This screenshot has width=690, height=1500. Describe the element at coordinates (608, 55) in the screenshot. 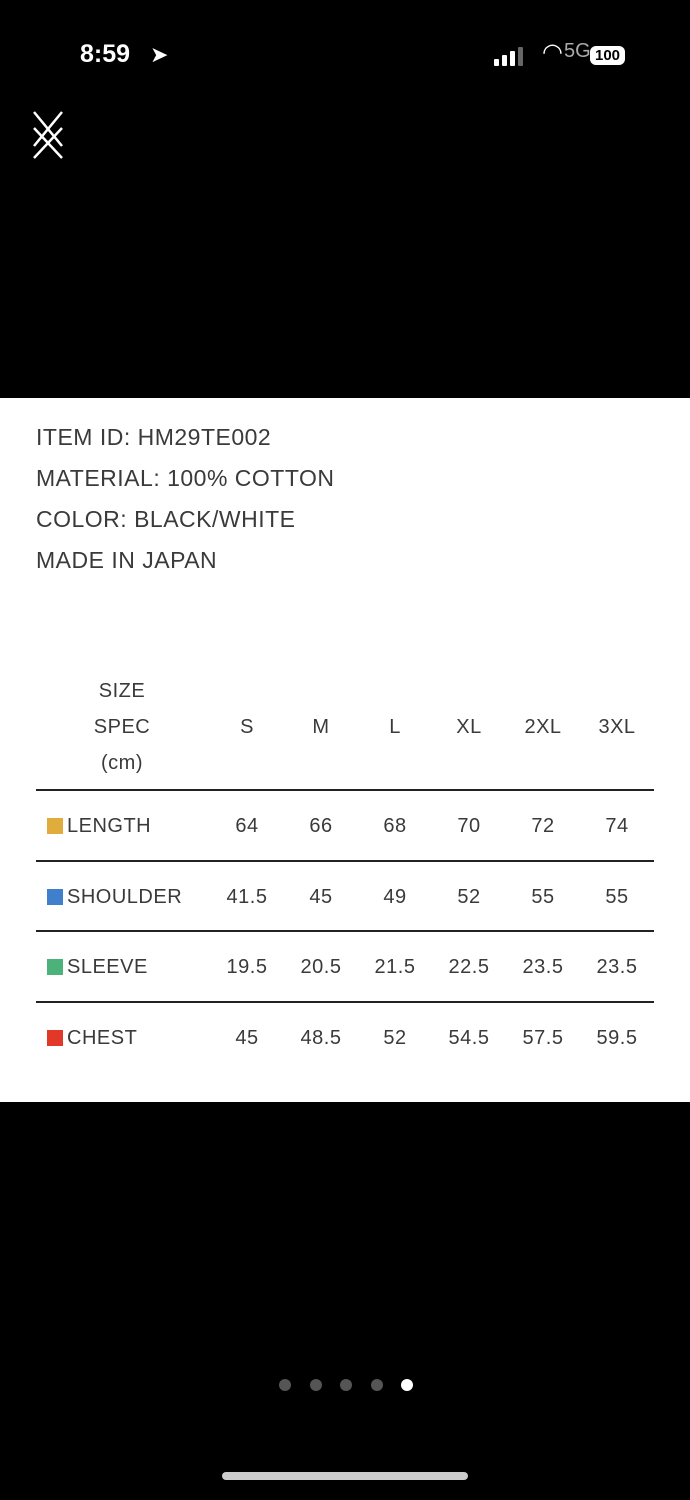

I see `battery-indicator: 100` at that location.